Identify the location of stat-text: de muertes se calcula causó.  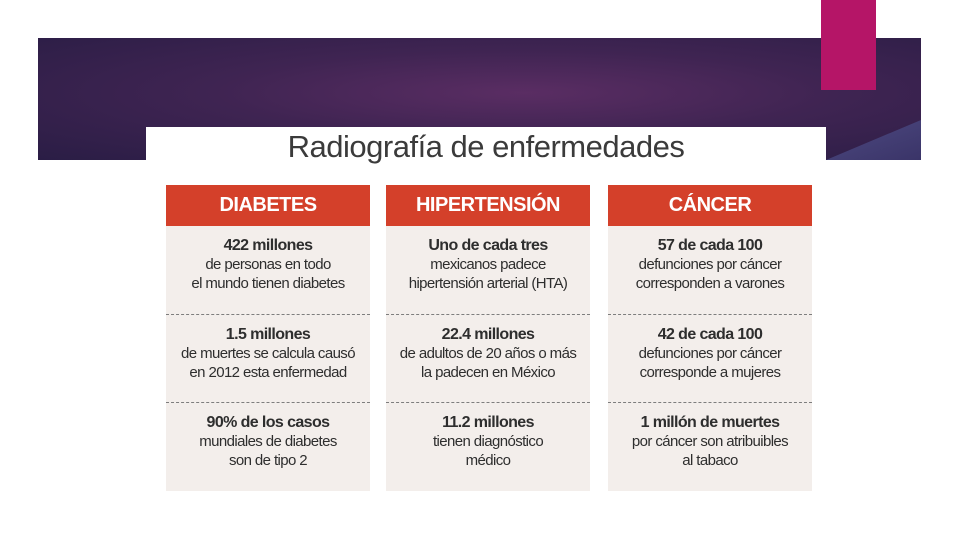
(268, 353).